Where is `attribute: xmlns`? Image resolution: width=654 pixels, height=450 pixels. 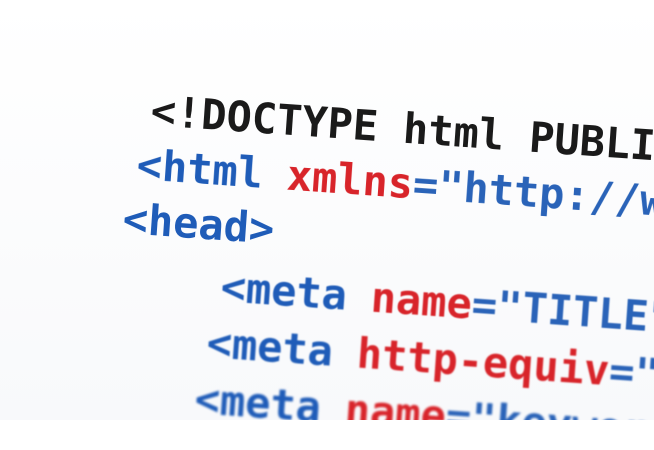
attribute: xmlns is located at coordinates (350, 179).